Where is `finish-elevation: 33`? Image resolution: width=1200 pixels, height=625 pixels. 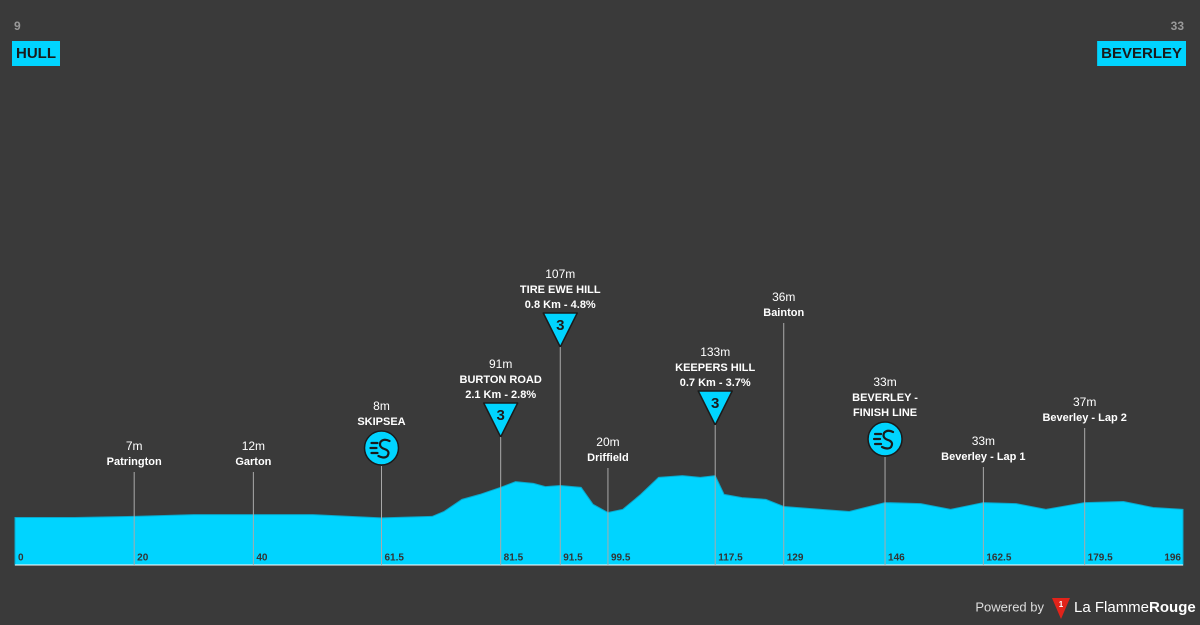 finish-elevation: 33 is located at coordinates (1178, 26).